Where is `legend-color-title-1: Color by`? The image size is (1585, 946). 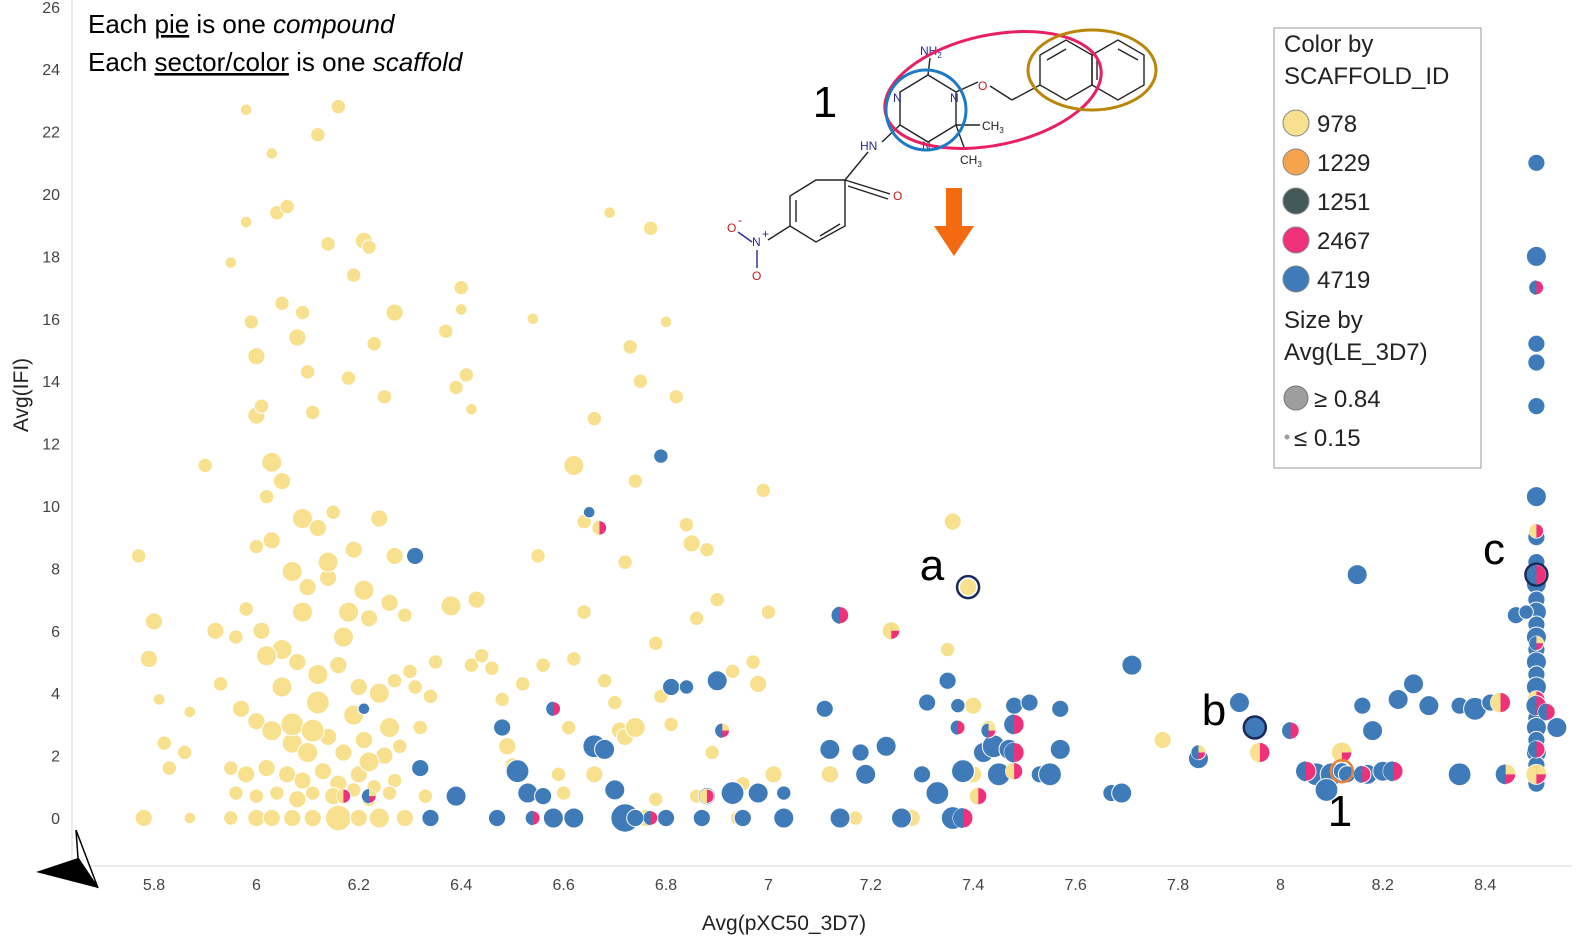 legend-color-title-1: Color by is located at coordinates (1328, 44).